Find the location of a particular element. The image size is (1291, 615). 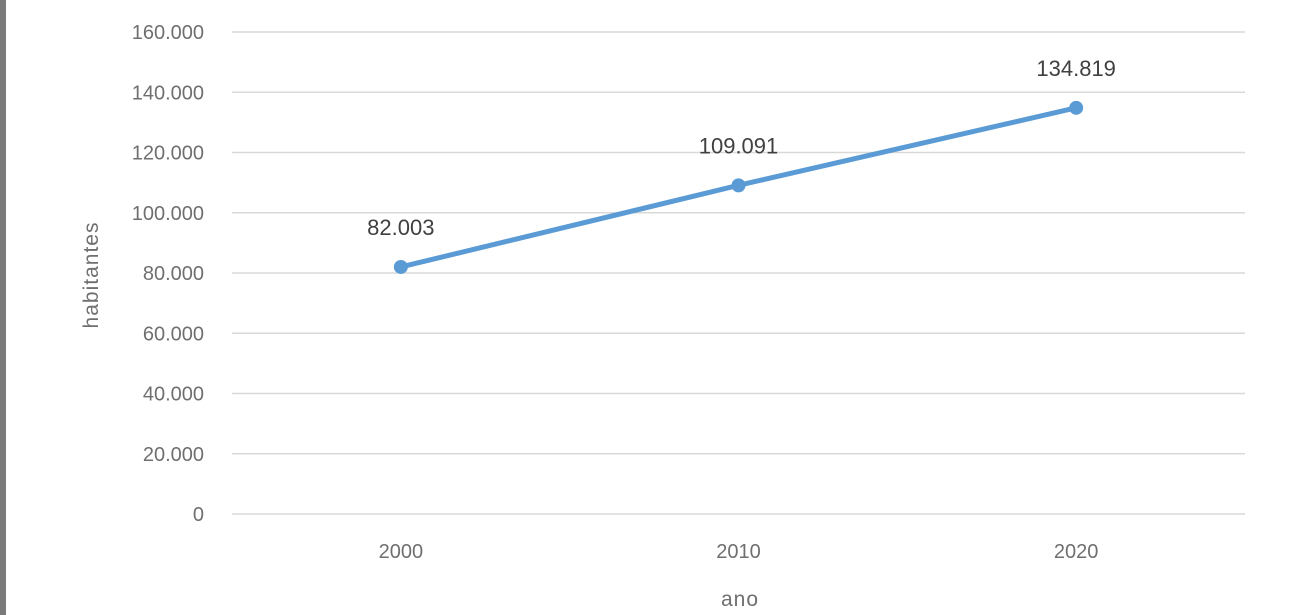

y-tick-label: 40.000 is located at coordinates (173, 395).